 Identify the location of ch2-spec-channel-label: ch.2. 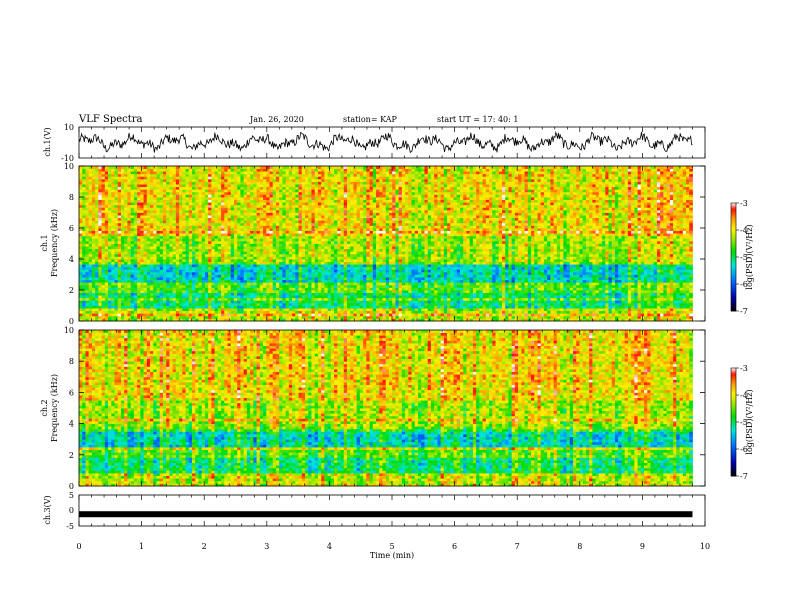
(44, 407).